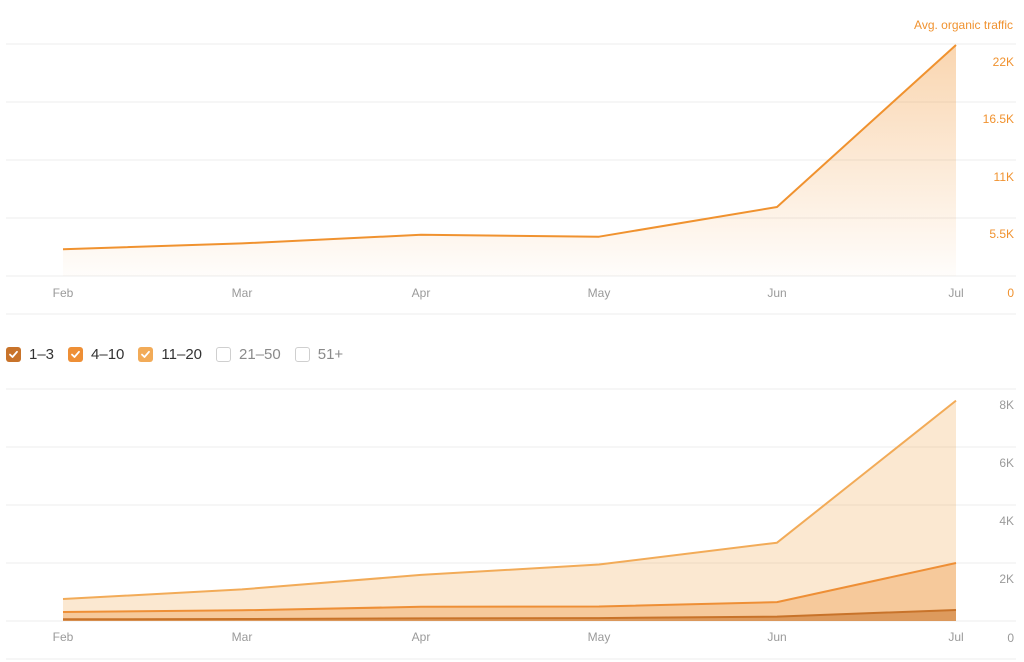 The image size is (1024, 662). I want to click on checkbox-51-plus, so click(302, 354).